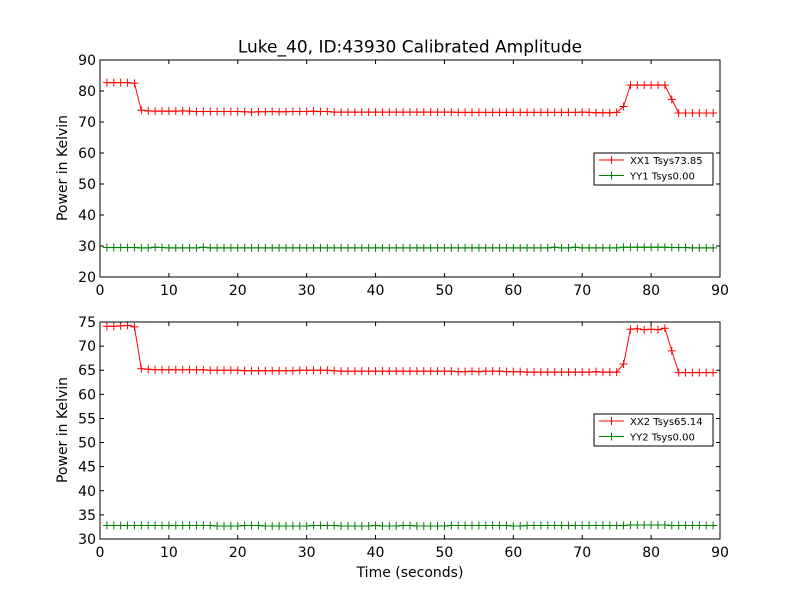 This screenshot has width=800, height=600. I want to click on y-tick-label: 60, so click(87, 395).